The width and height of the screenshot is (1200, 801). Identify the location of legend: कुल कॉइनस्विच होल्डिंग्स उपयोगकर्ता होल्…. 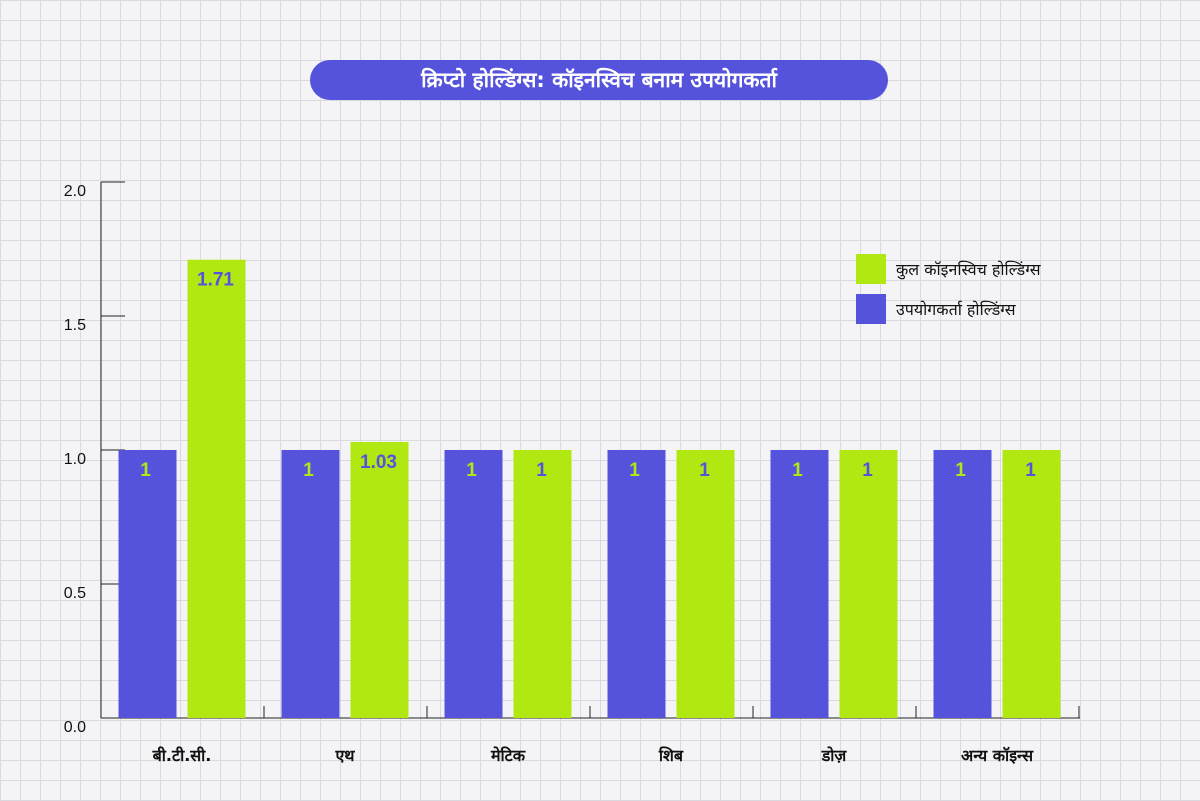
(948, 294).